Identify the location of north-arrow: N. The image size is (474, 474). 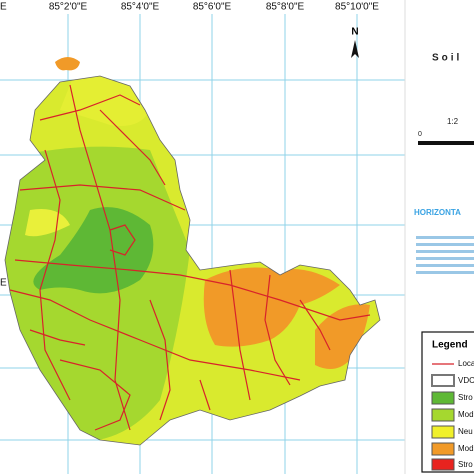
(355, 42).